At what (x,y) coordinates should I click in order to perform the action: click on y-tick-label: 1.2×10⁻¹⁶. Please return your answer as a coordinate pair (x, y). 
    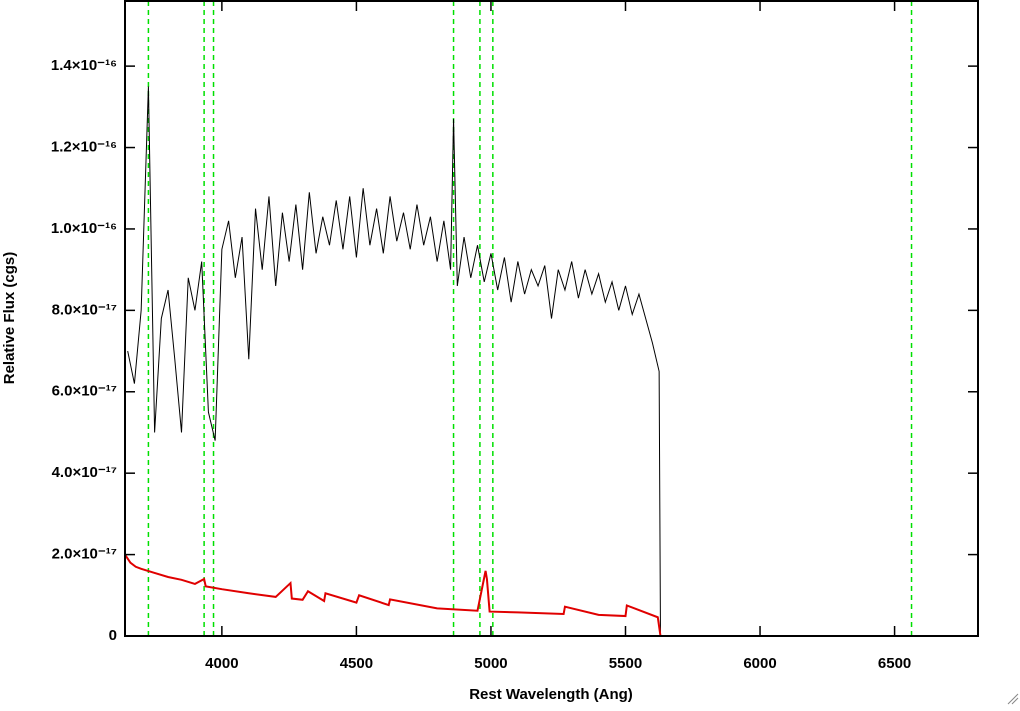
    Looking at the image, I should click on (84, 147).